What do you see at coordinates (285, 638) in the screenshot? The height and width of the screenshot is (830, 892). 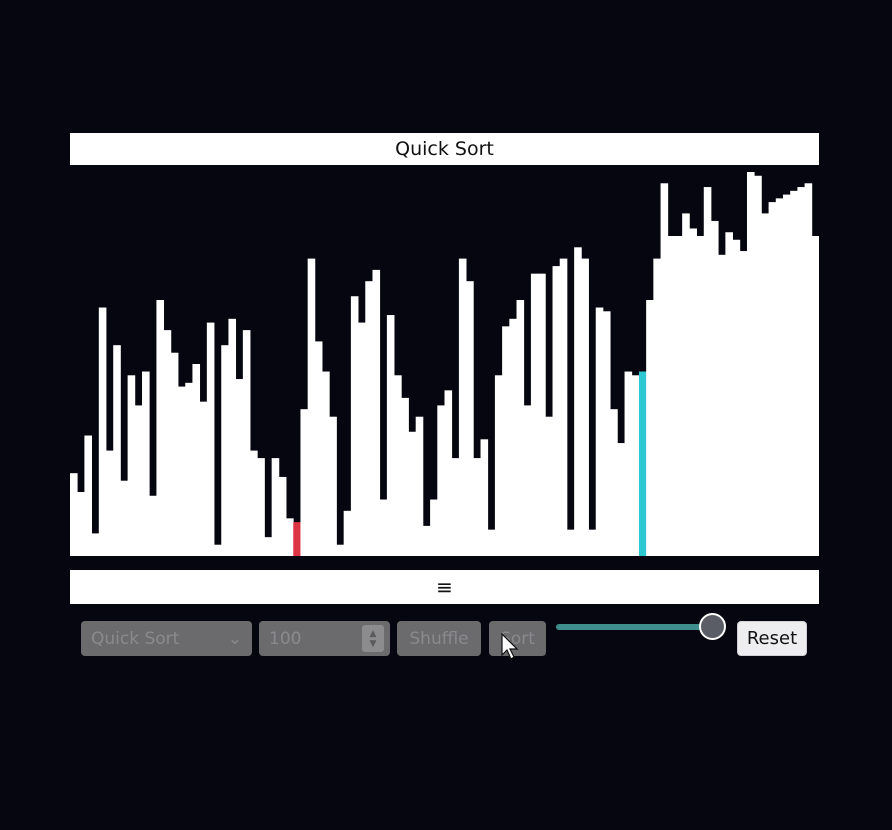 I see `array-size-value: 100` at bounding box center [285, 638].